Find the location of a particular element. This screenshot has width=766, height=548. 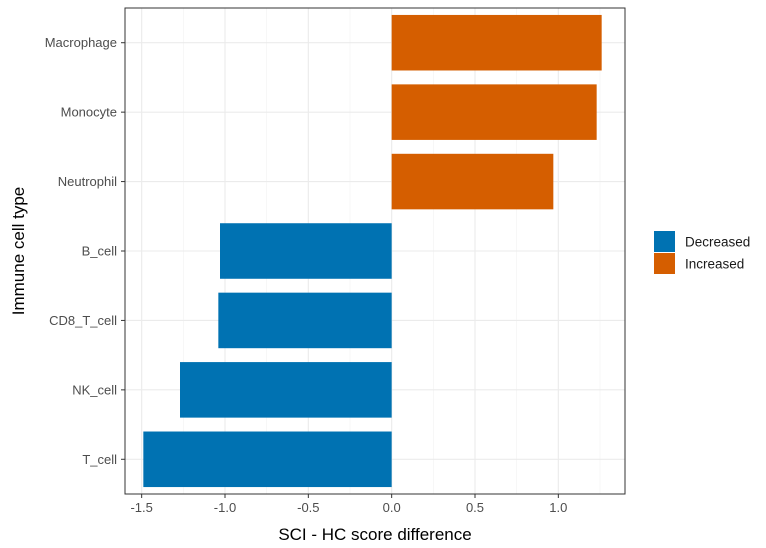

legend-swatch-decreased is located at coordinates (664, 241).